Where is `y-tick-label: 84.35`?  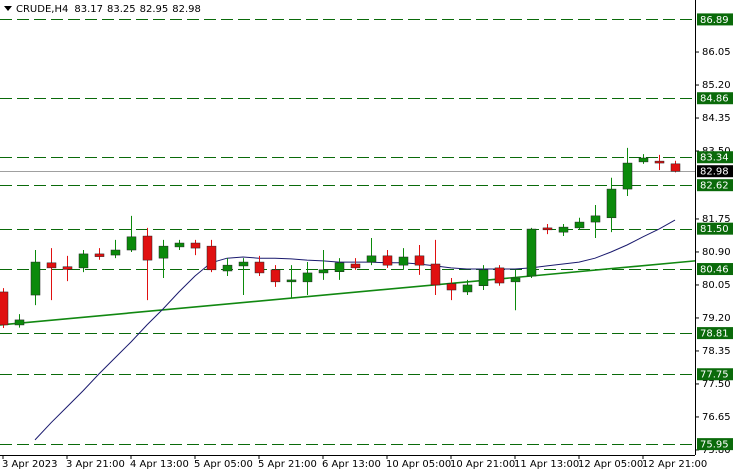 y-tick-label: 84.35 is located at coordinates (716, 118).